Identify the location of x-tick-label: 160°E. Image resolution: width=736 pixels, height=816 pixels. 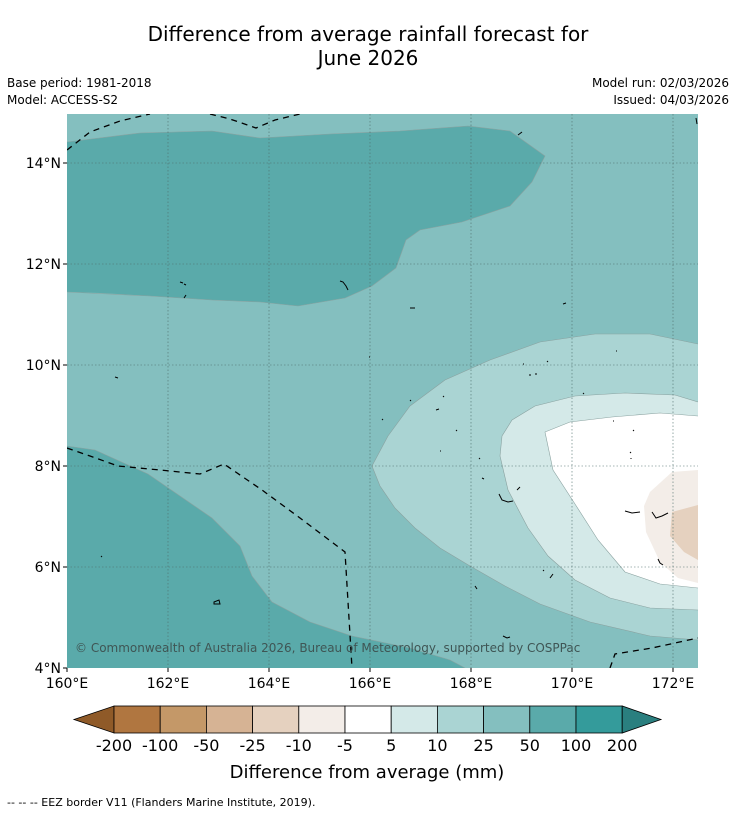
(67, 684).